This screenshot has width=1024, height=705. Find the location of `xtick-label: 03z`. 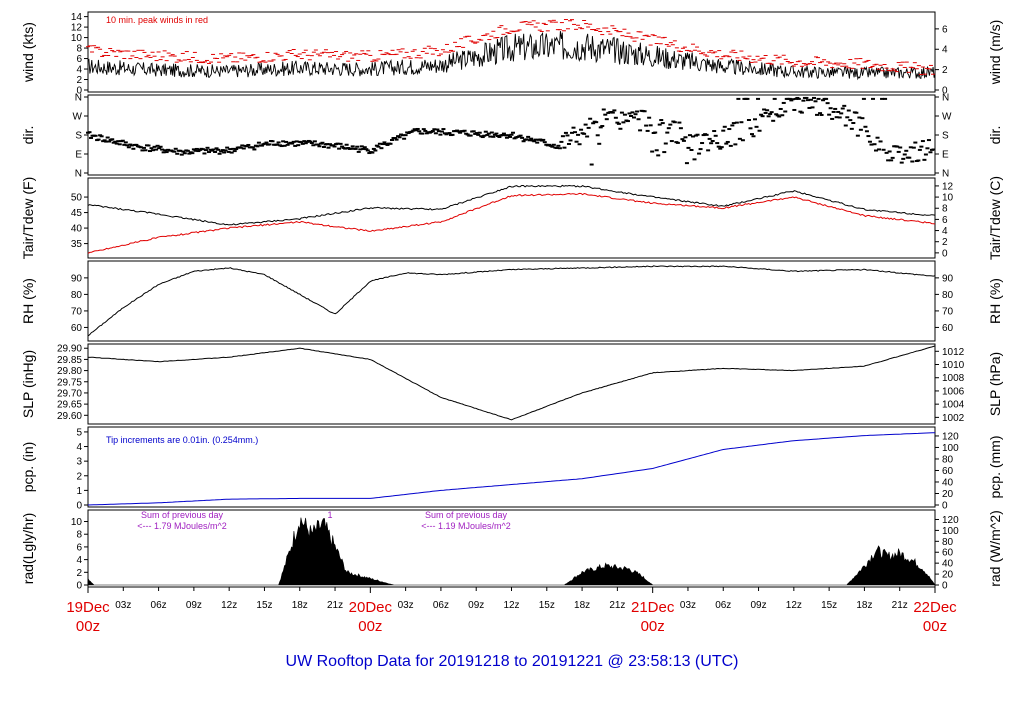

xtick-label: 03z is located at coordinates (406, 605).